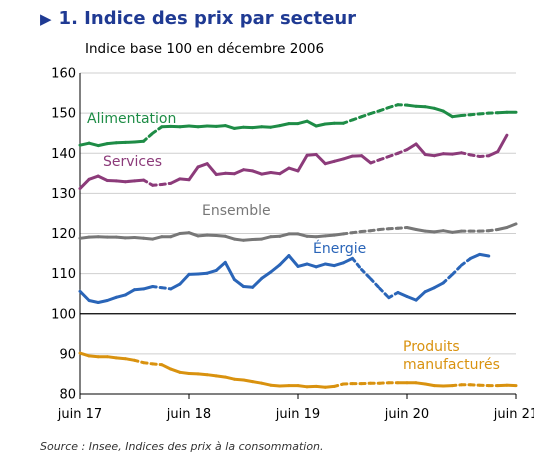 The height and width of the screenshot is (461, 534). What do you see at coordinates (63, 194) in the screenshot?
I see `y-tick-label: 130` at bounding box center [63, 194].